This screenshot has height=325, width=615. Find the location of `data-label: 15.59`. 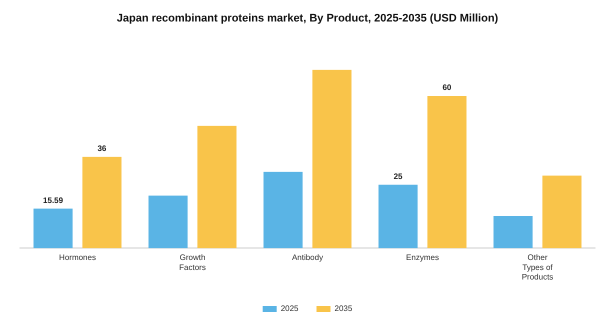

data-label: 15.59 is located at coordinates (53, 200).